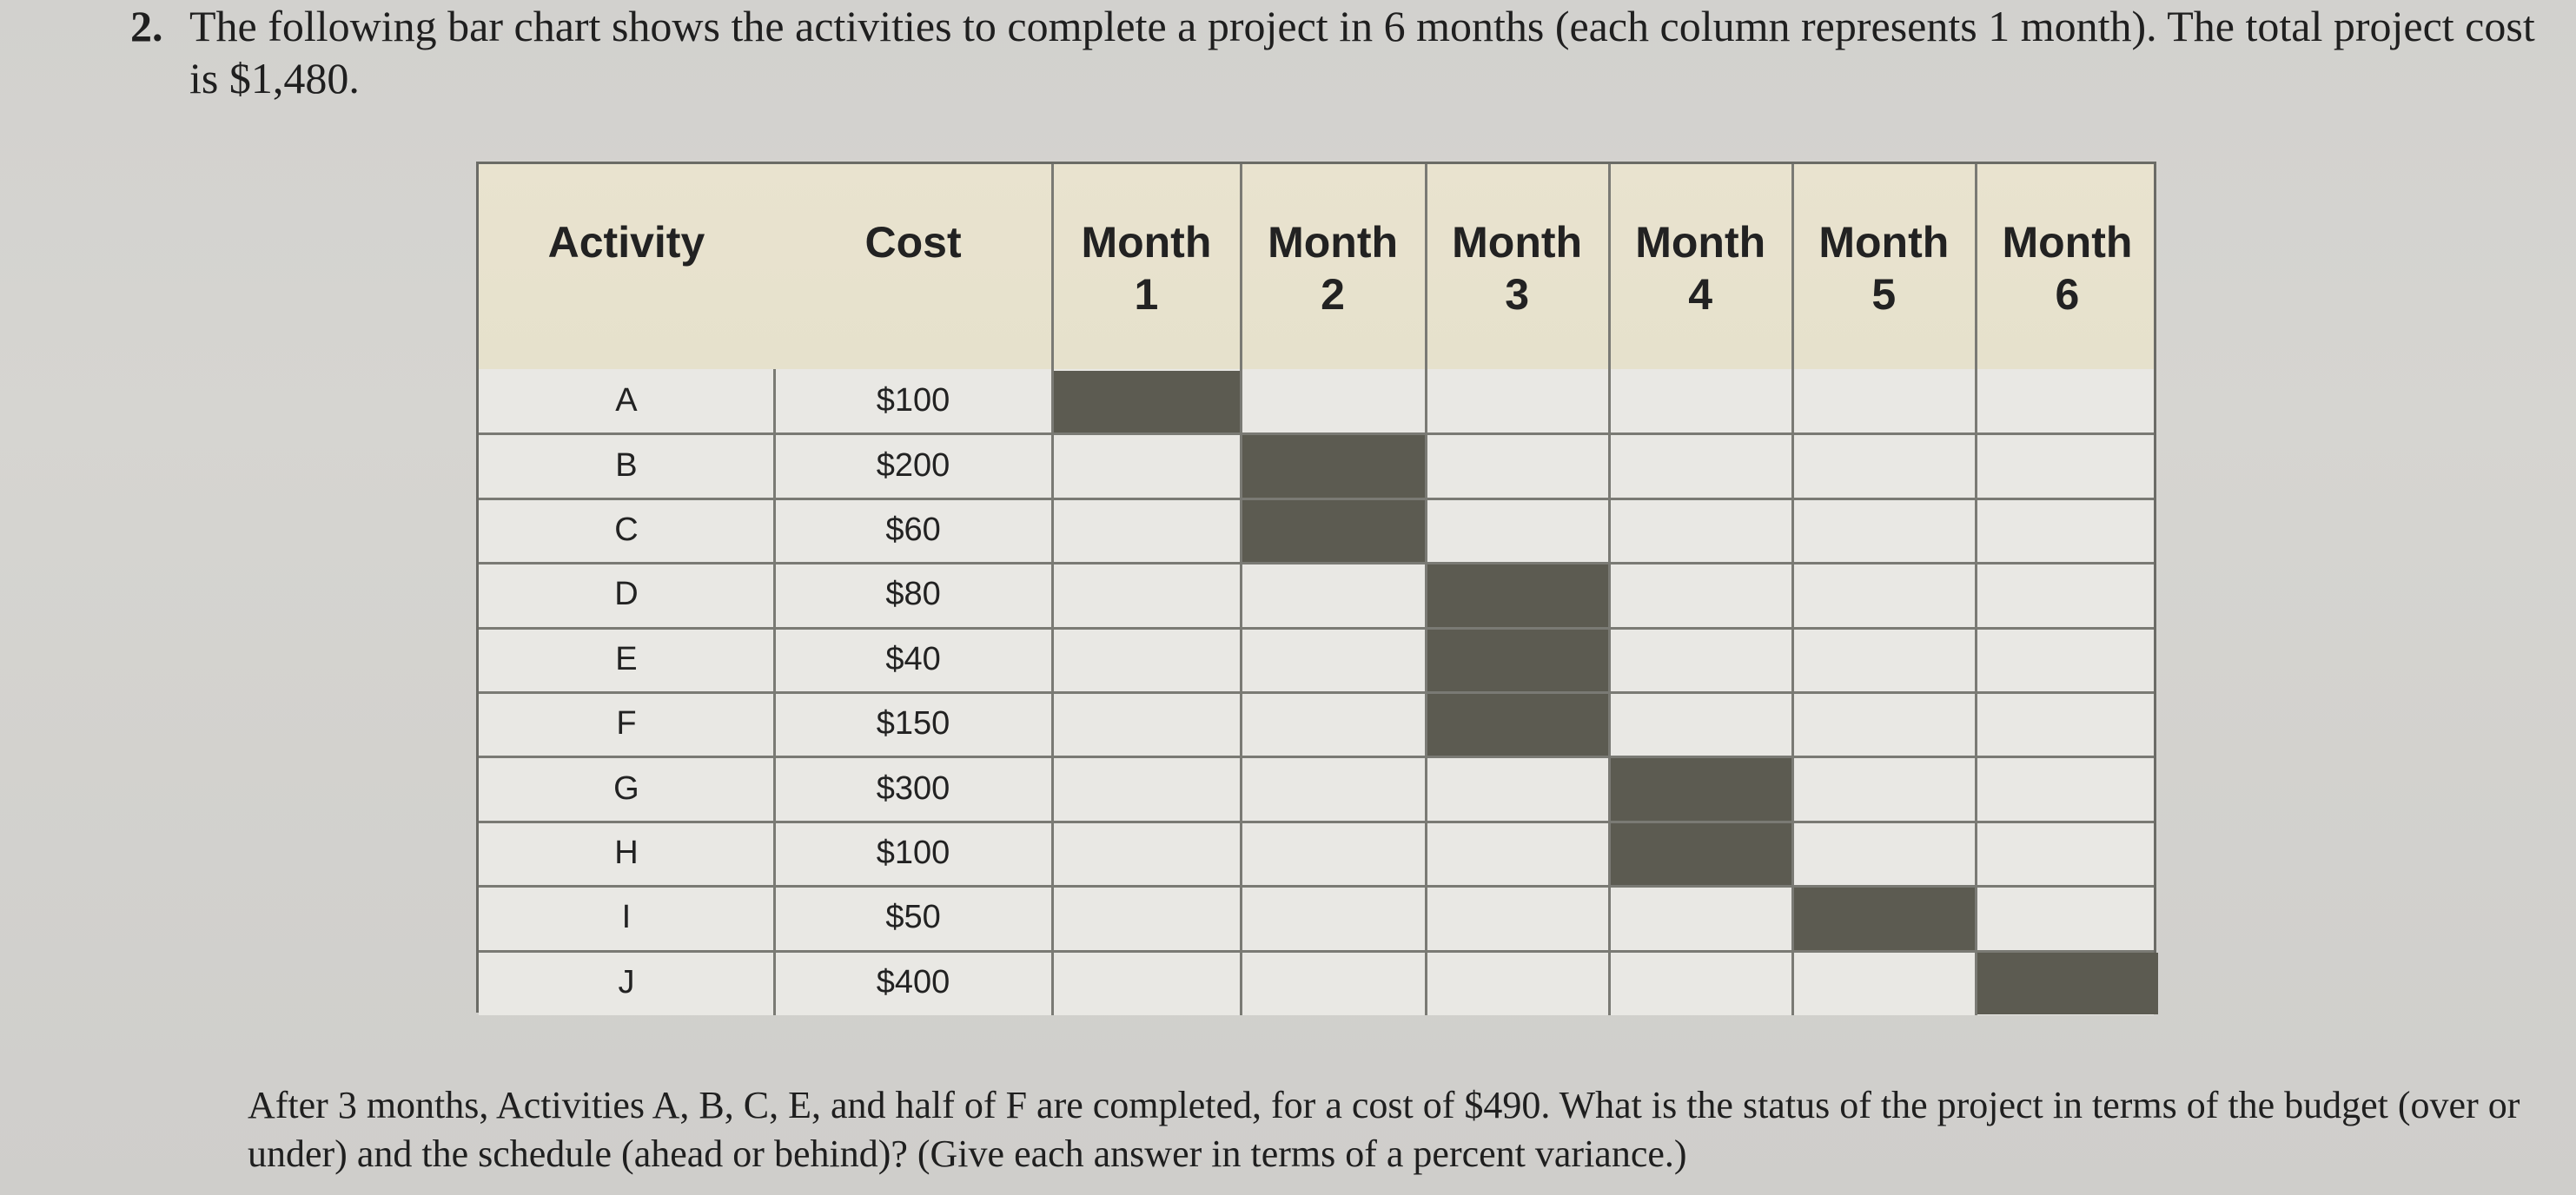  What do you see at coordinates (626, 465) in the screenshot?
I see `activity-label: B` at bounding box center [626, 465].